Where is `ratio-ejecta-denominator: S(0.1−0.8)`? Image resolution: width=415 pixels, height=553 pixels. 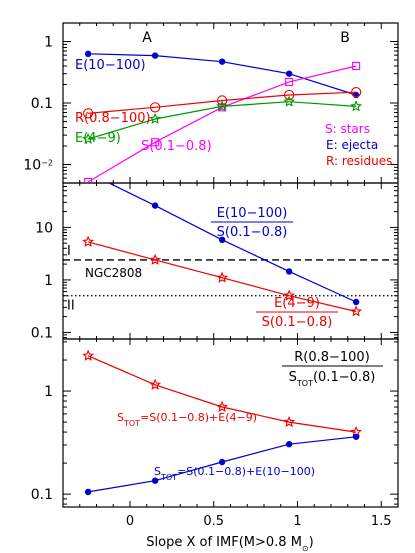 ratio-ejecta-denominator: S(0.1−0.8) is located at coordinates (252, 232).